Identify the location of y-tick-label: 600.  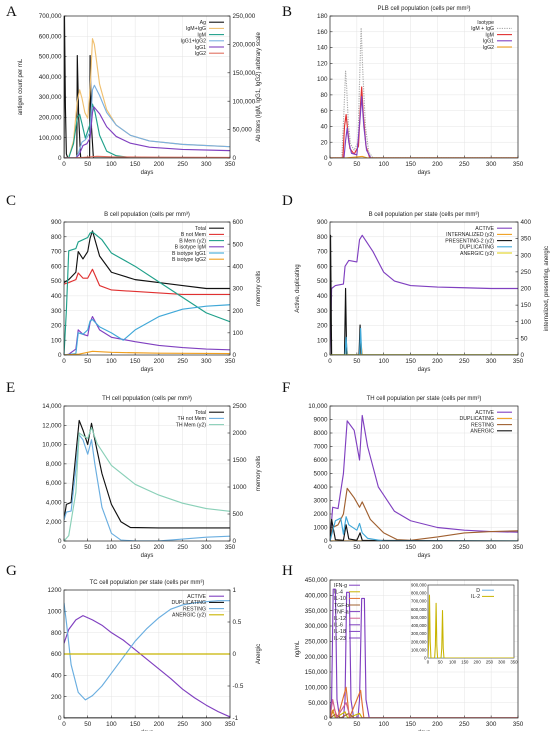
(322, 266).